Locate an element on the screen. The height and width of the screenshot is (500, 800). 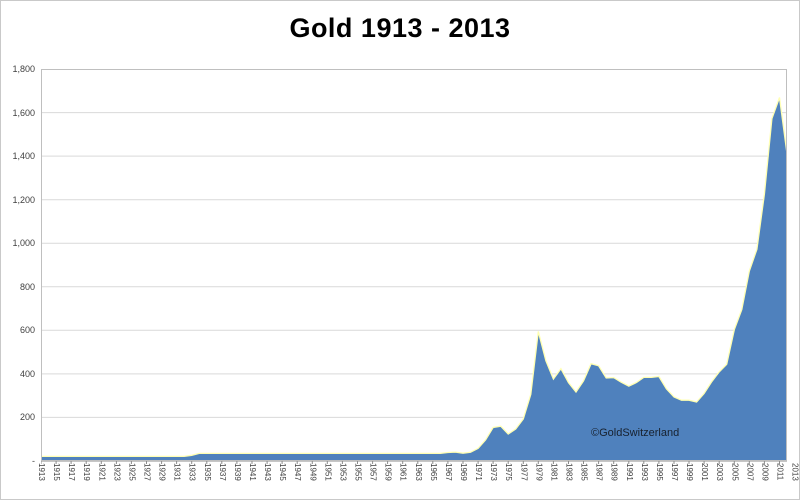
y-axis-label: 800 is located at coordinates (27, 286).